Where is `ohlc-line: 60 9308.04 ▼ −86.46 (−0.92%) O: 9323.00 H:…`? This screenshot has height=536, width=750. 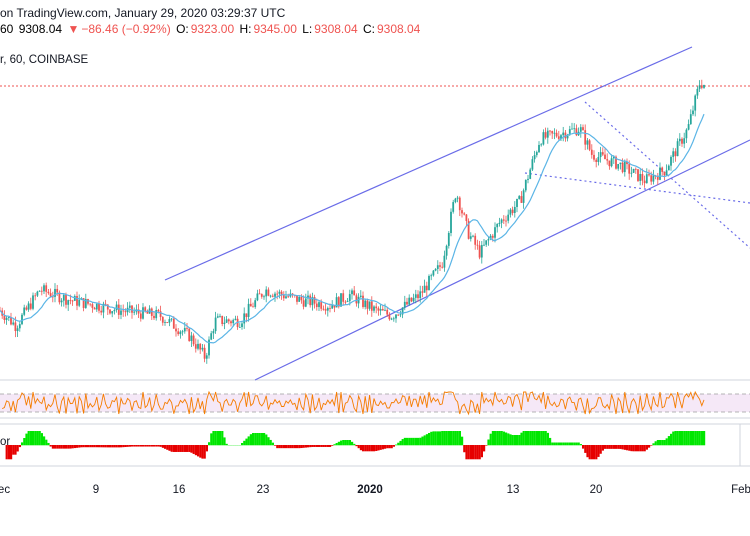
ohlc-line: 60 9308.04 ▼ −86.46 (−0.92%) O: 9323.00 H:… is located at coordinates (211, 29).